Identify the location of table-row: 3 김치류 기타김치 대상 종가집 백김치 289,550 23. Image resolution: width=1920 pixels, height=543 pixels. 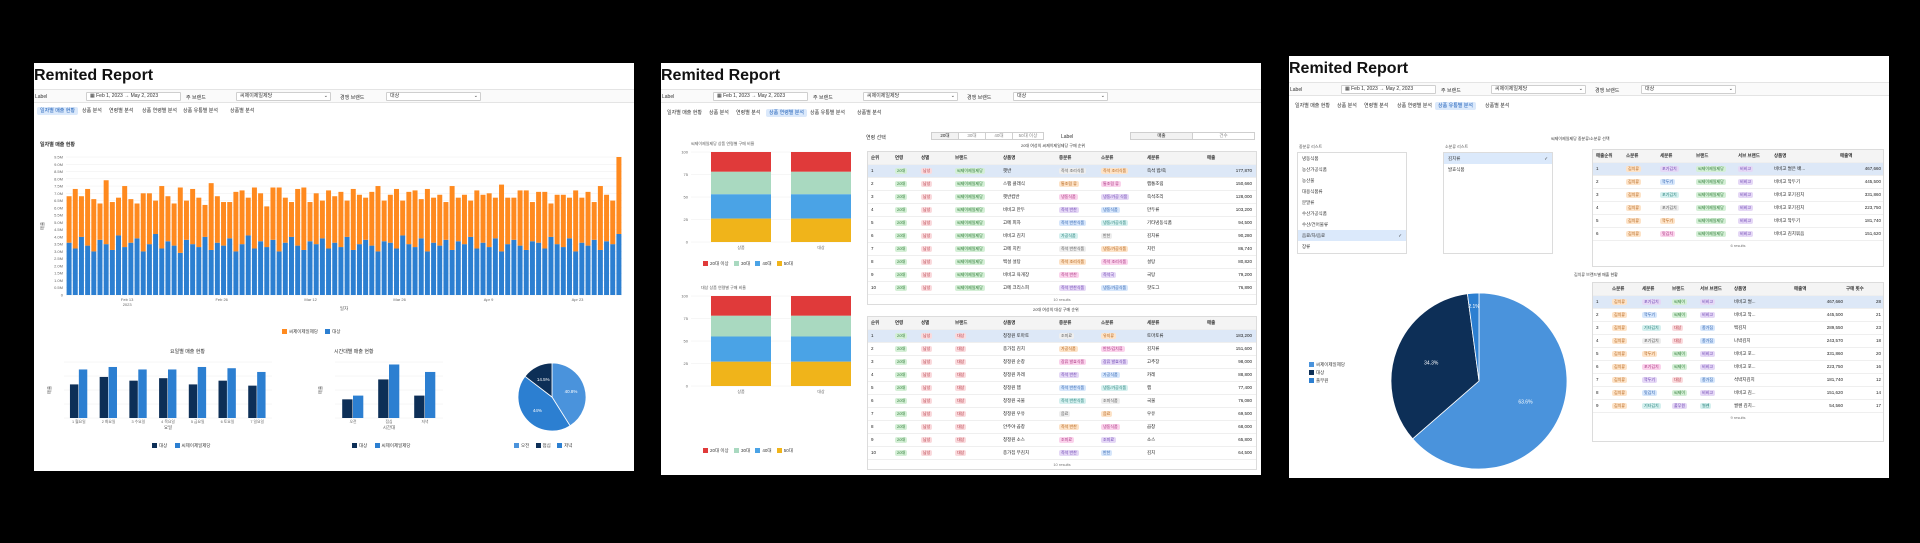
(1738, 328).